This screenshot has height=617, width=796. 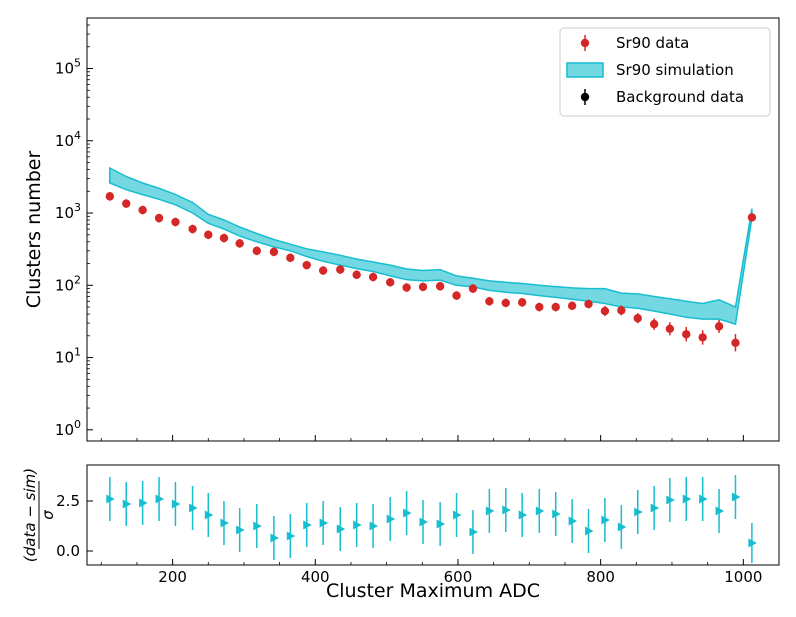 I want to click on legend-label: Sr90 simulation, so click(x=675, y=70).